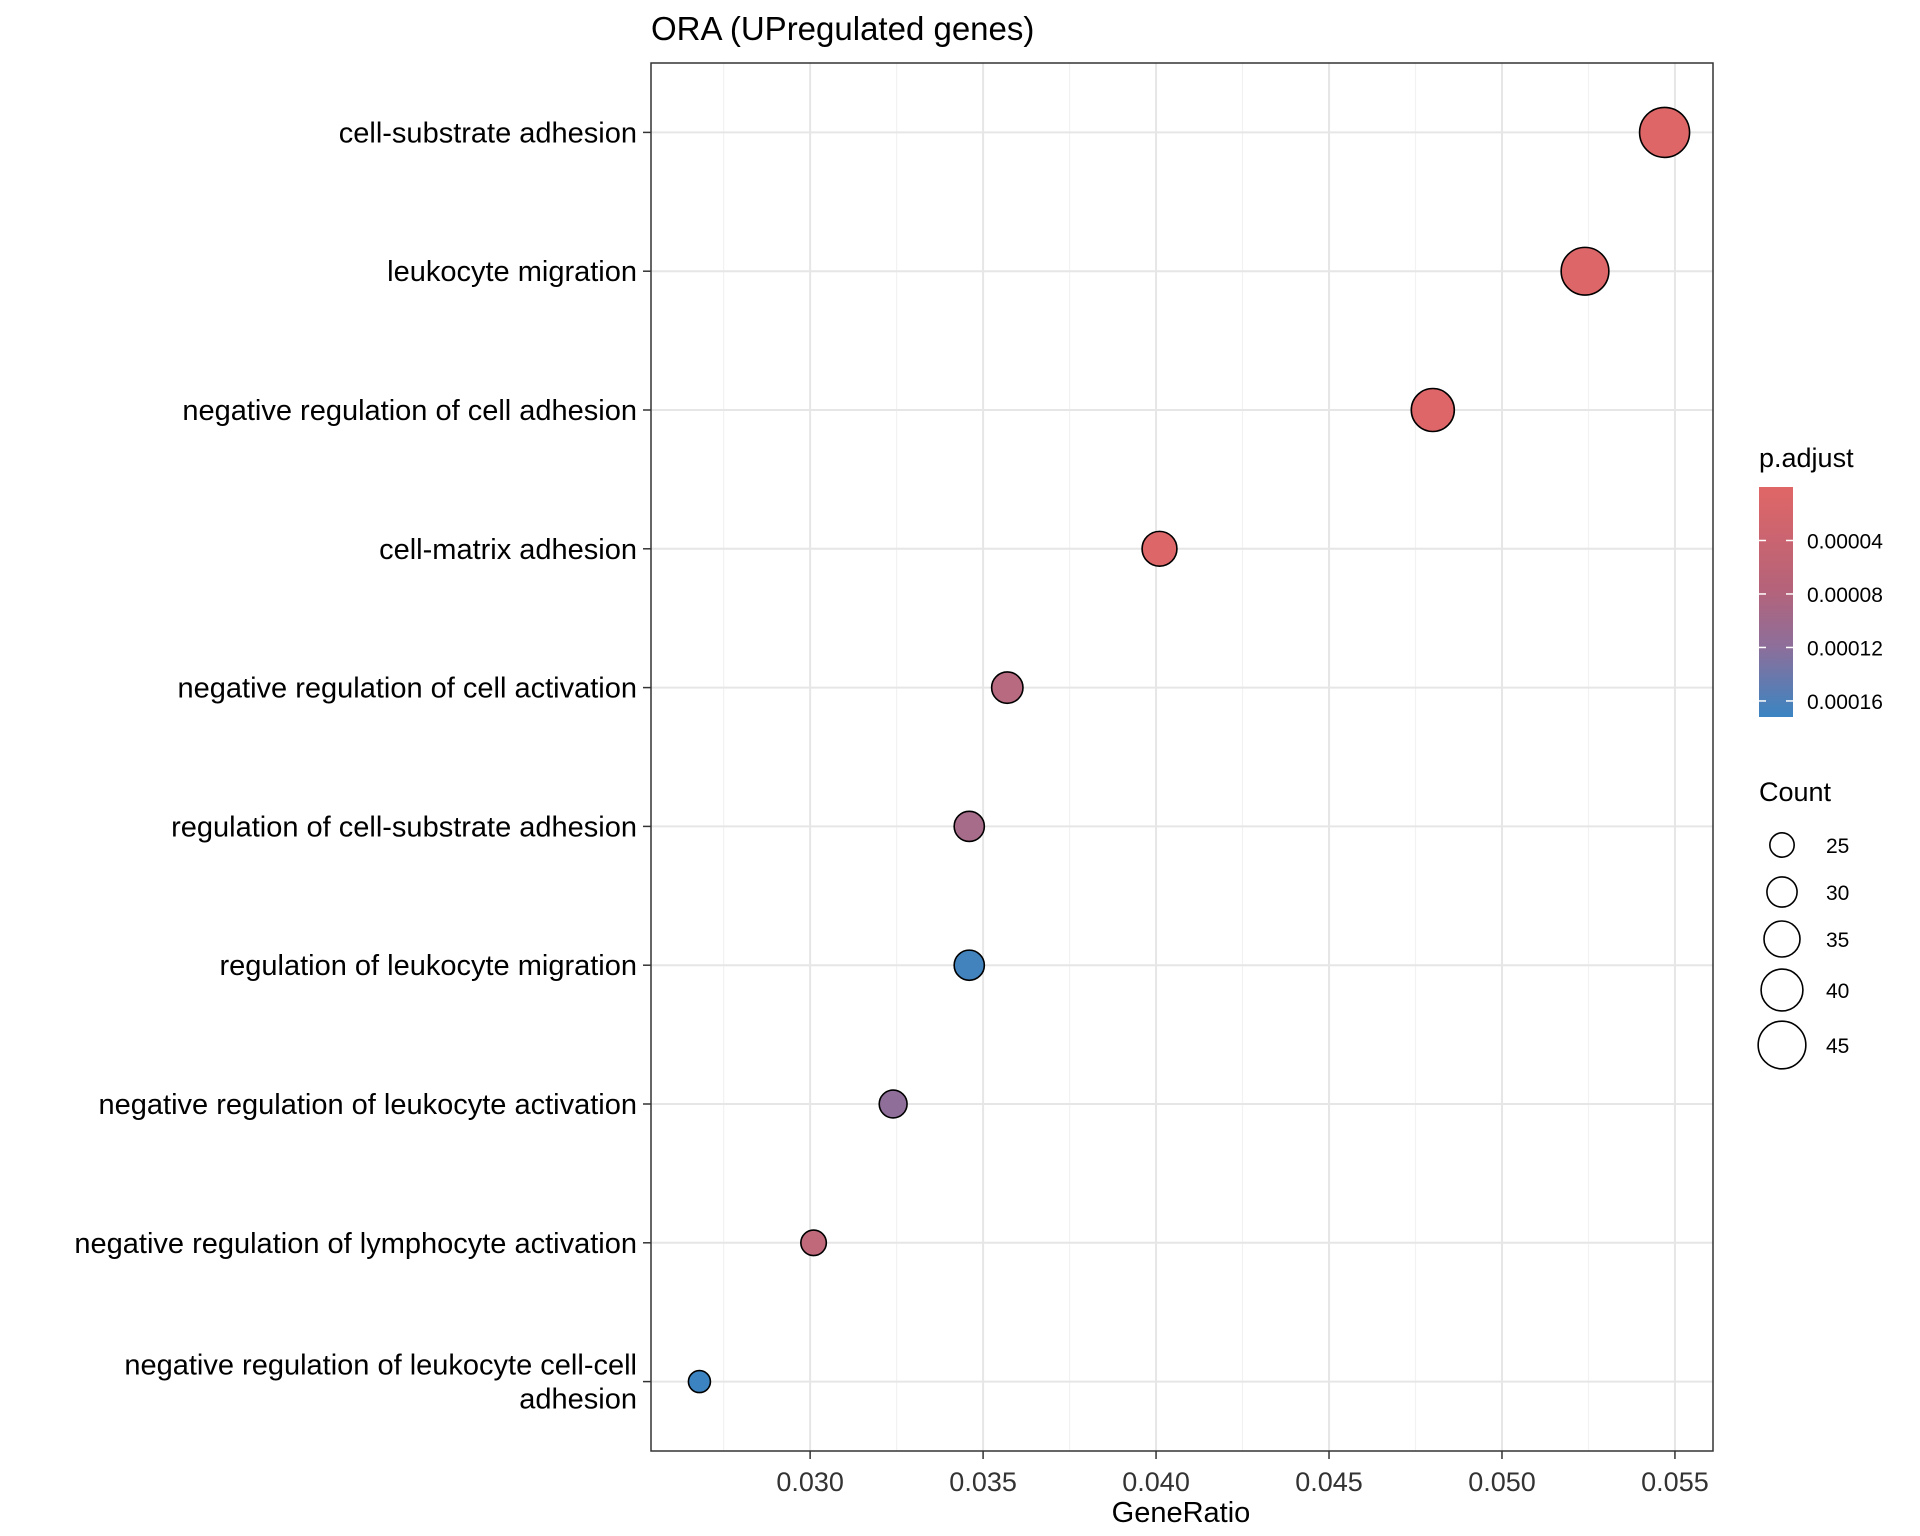 Image resolution: width=1920 pixels, height=1536 pixels. I want to click on y-tick-label: cell-substrate adhesion, so click(488, 133).